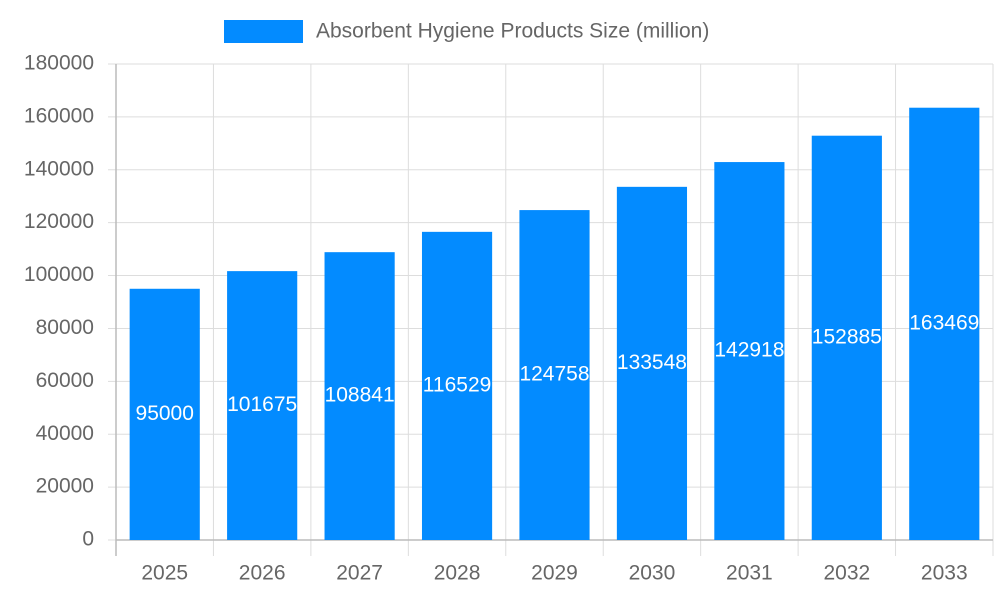  I want to click on data-label: 124758, so click(554, 374).